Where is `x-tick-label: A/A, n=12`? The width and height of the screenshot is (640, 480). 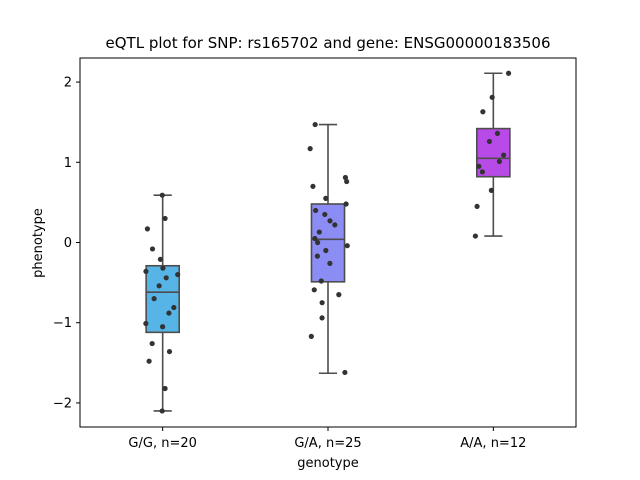
x-tick-label: A/A, n=12 is located at coordinates (493, 443).